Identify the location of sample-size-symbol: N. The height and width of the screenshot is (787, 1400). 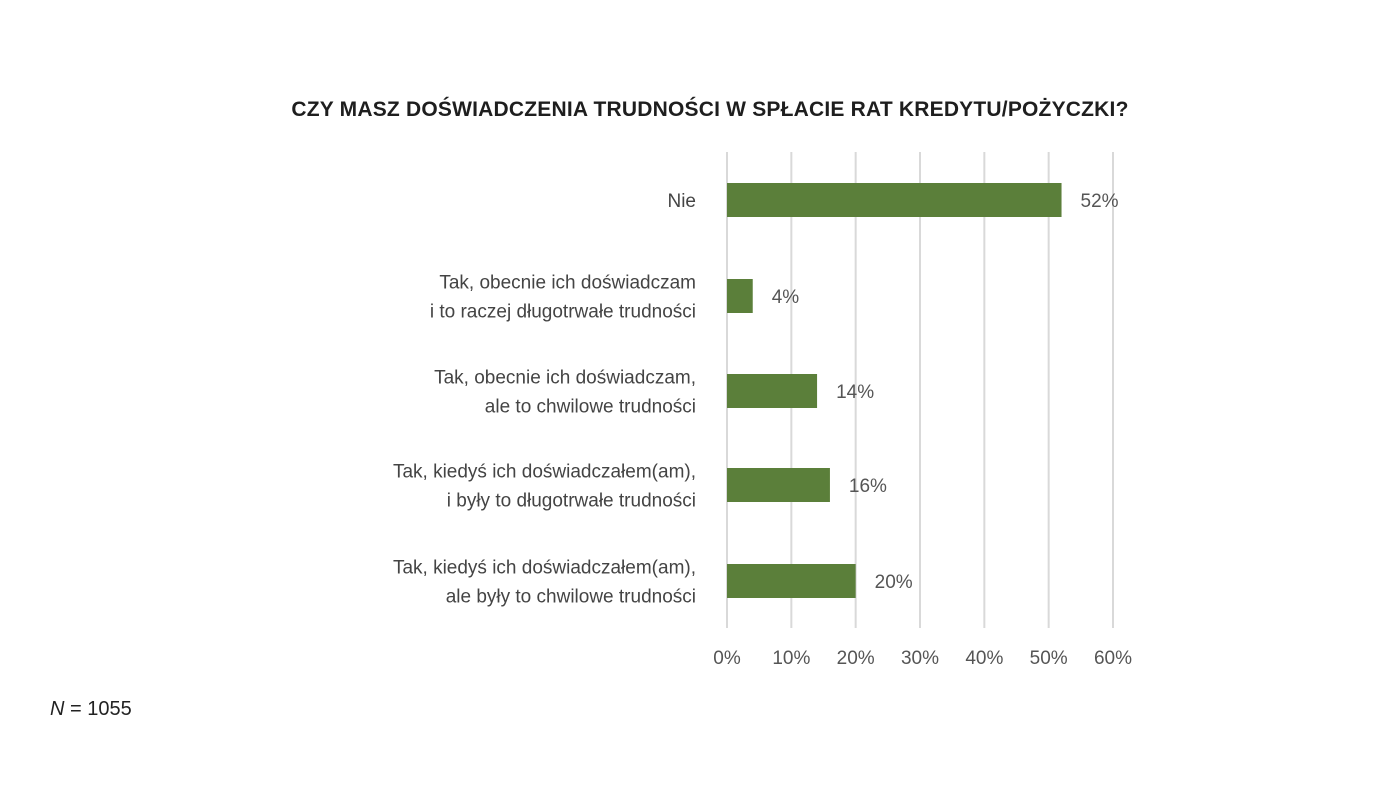
(57, 709).